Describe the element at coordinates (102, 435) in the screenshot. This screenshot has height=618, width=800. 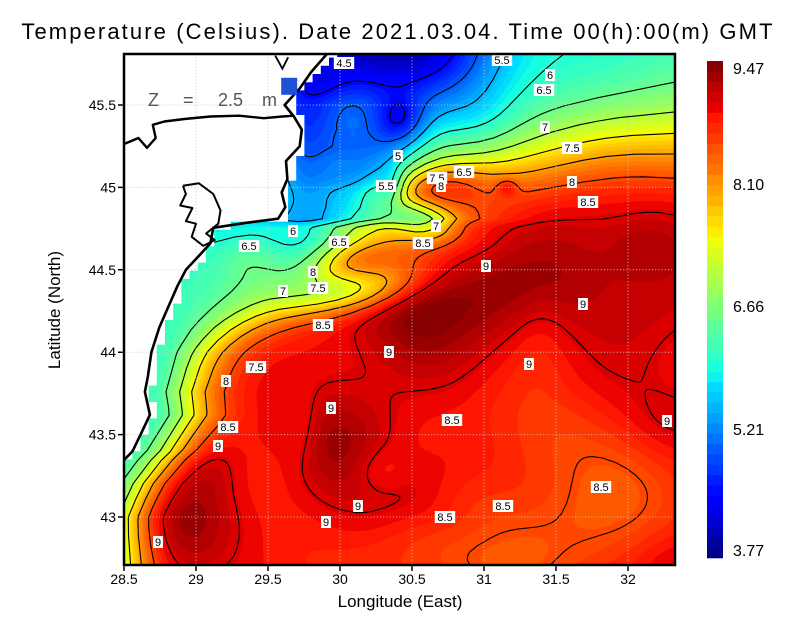
I see `svg-text: 43.5` at that location.